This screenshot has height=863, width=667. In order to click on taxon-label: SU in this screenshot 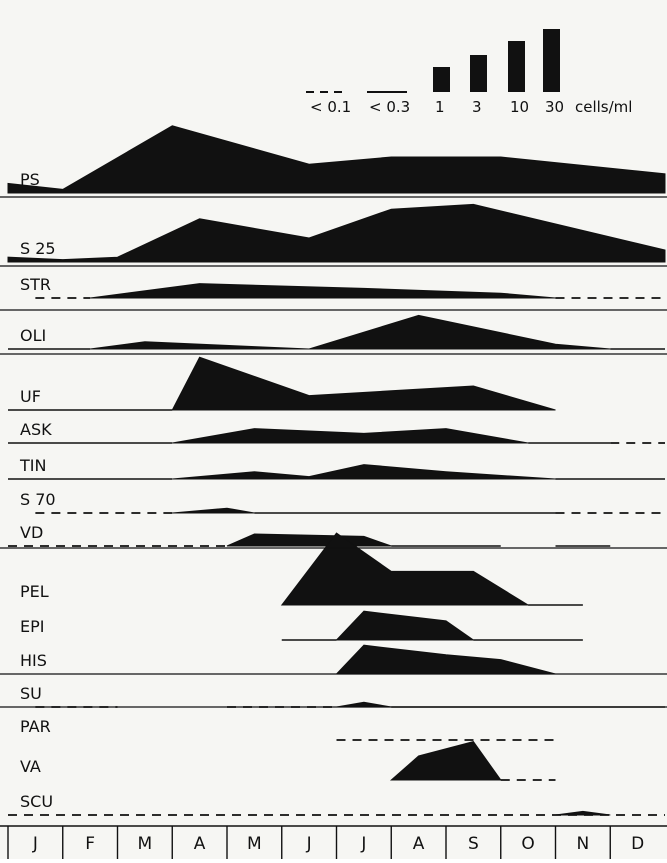, I will do `click(31, 693)`.